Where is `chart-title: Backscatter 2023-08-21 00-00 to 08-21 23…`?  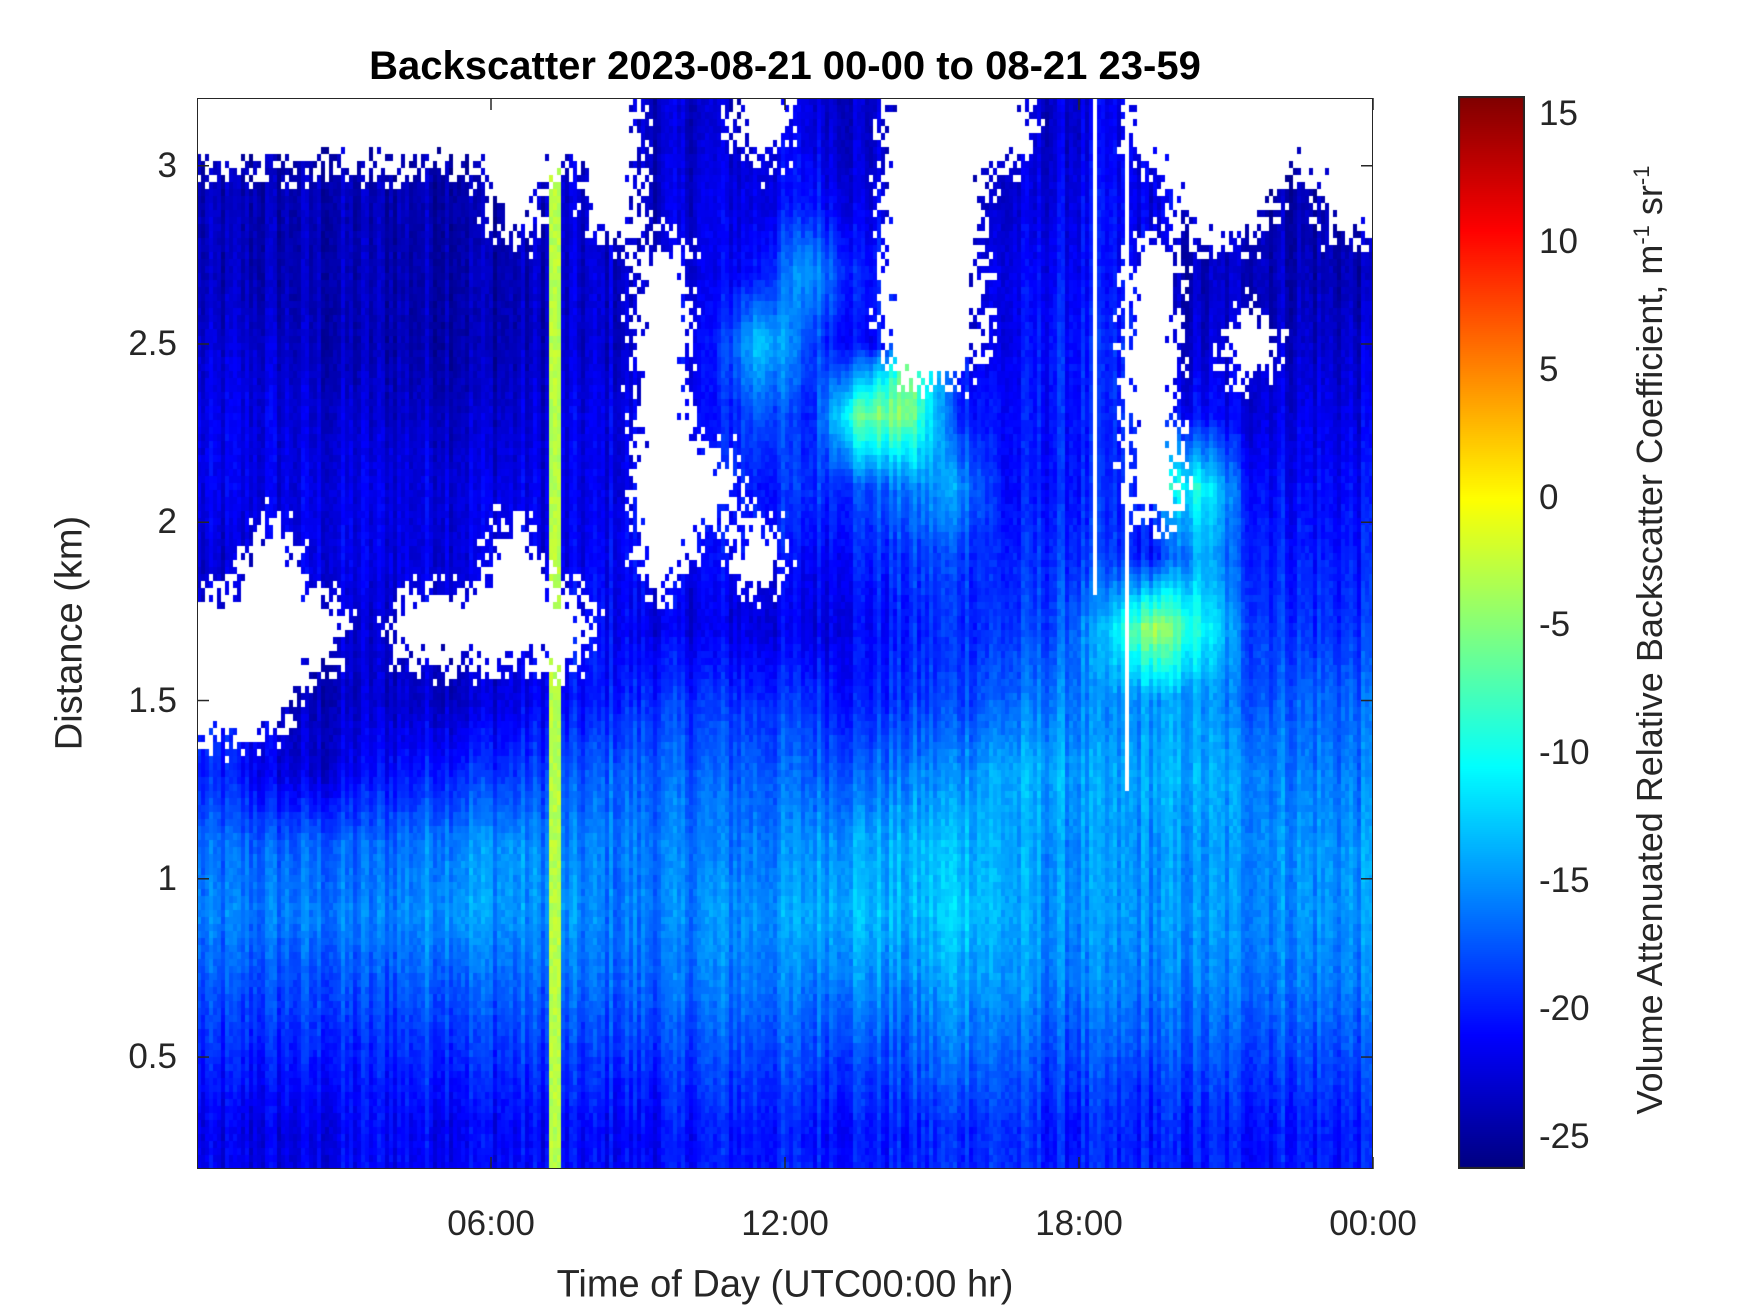
chart-title: Backscatter 2023-08-21 00-00 to 08-21 23… is located at coordinates (785, 66).